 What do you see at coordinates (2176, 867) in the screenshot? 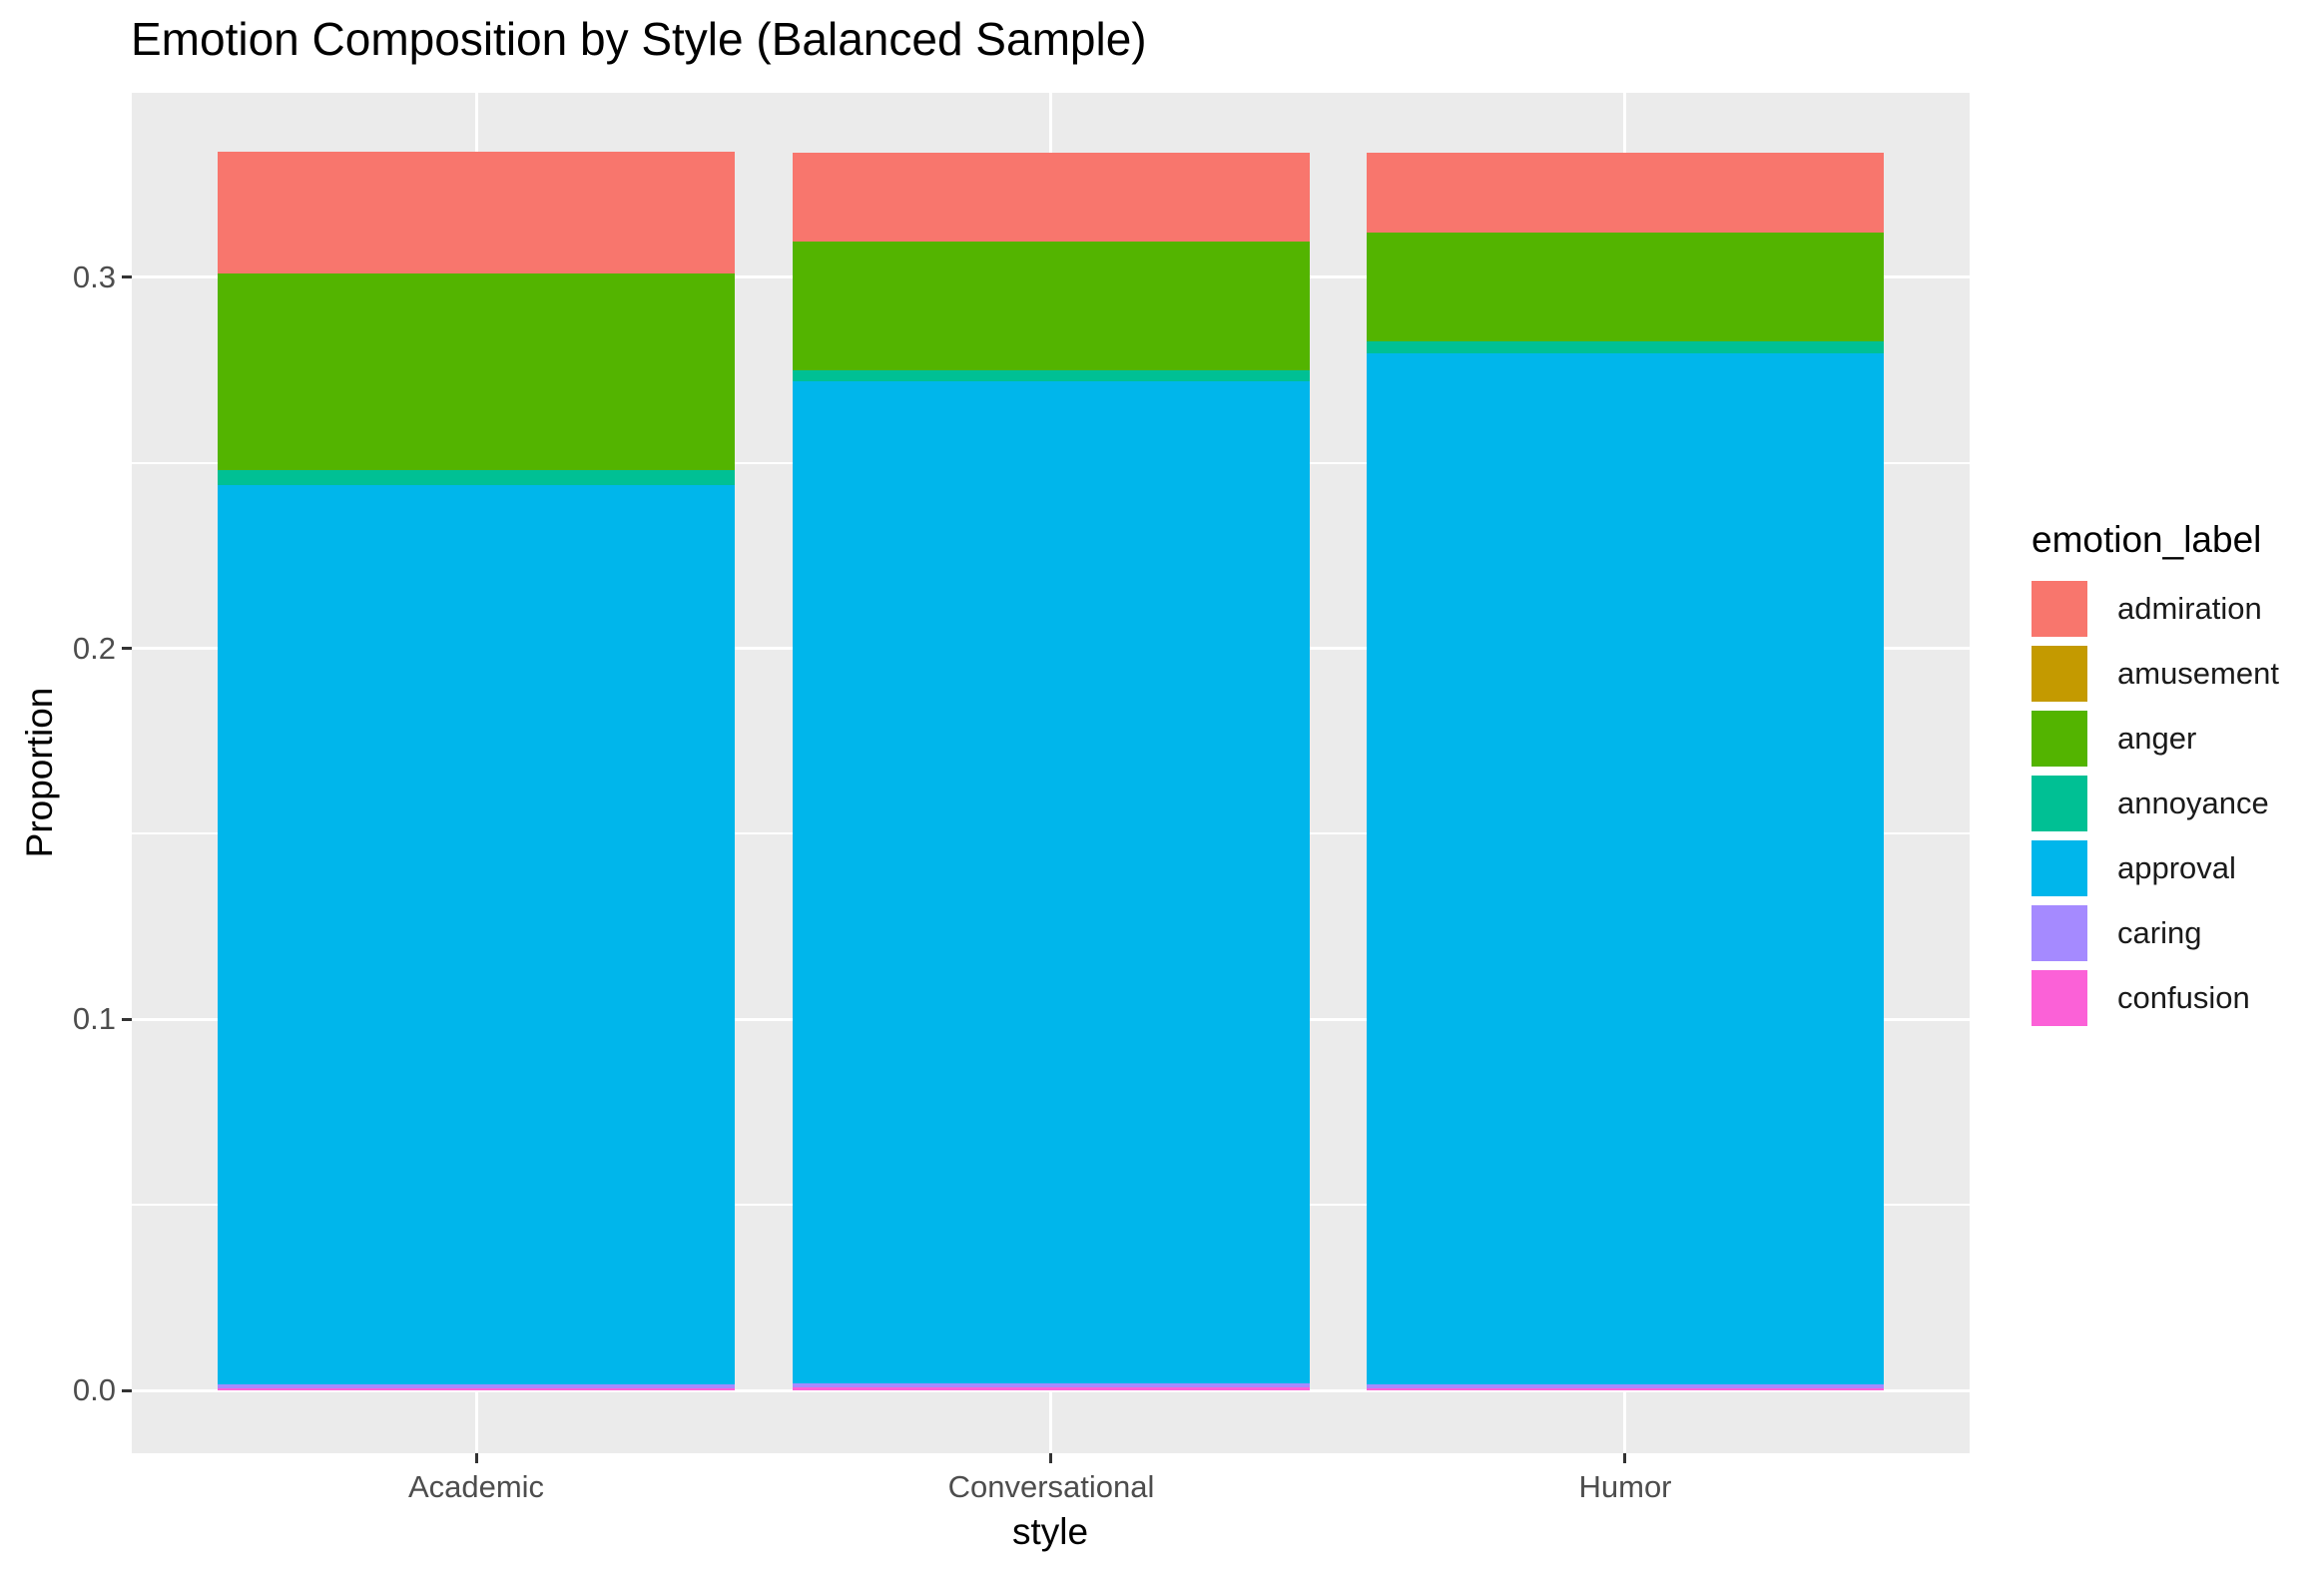
I see `legend-label-approval: approval` at bounding box center [2176, 867].